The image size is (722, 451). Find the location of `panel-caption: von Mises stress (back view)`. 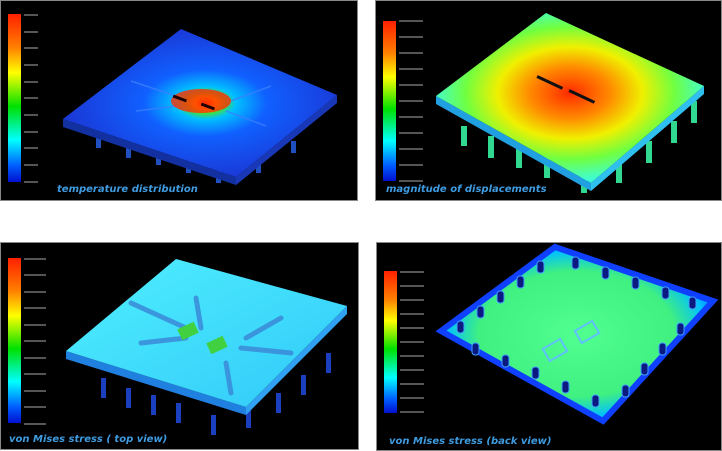

panel-caption: von Mises stress (back view) is located at coordinates (470, 441).